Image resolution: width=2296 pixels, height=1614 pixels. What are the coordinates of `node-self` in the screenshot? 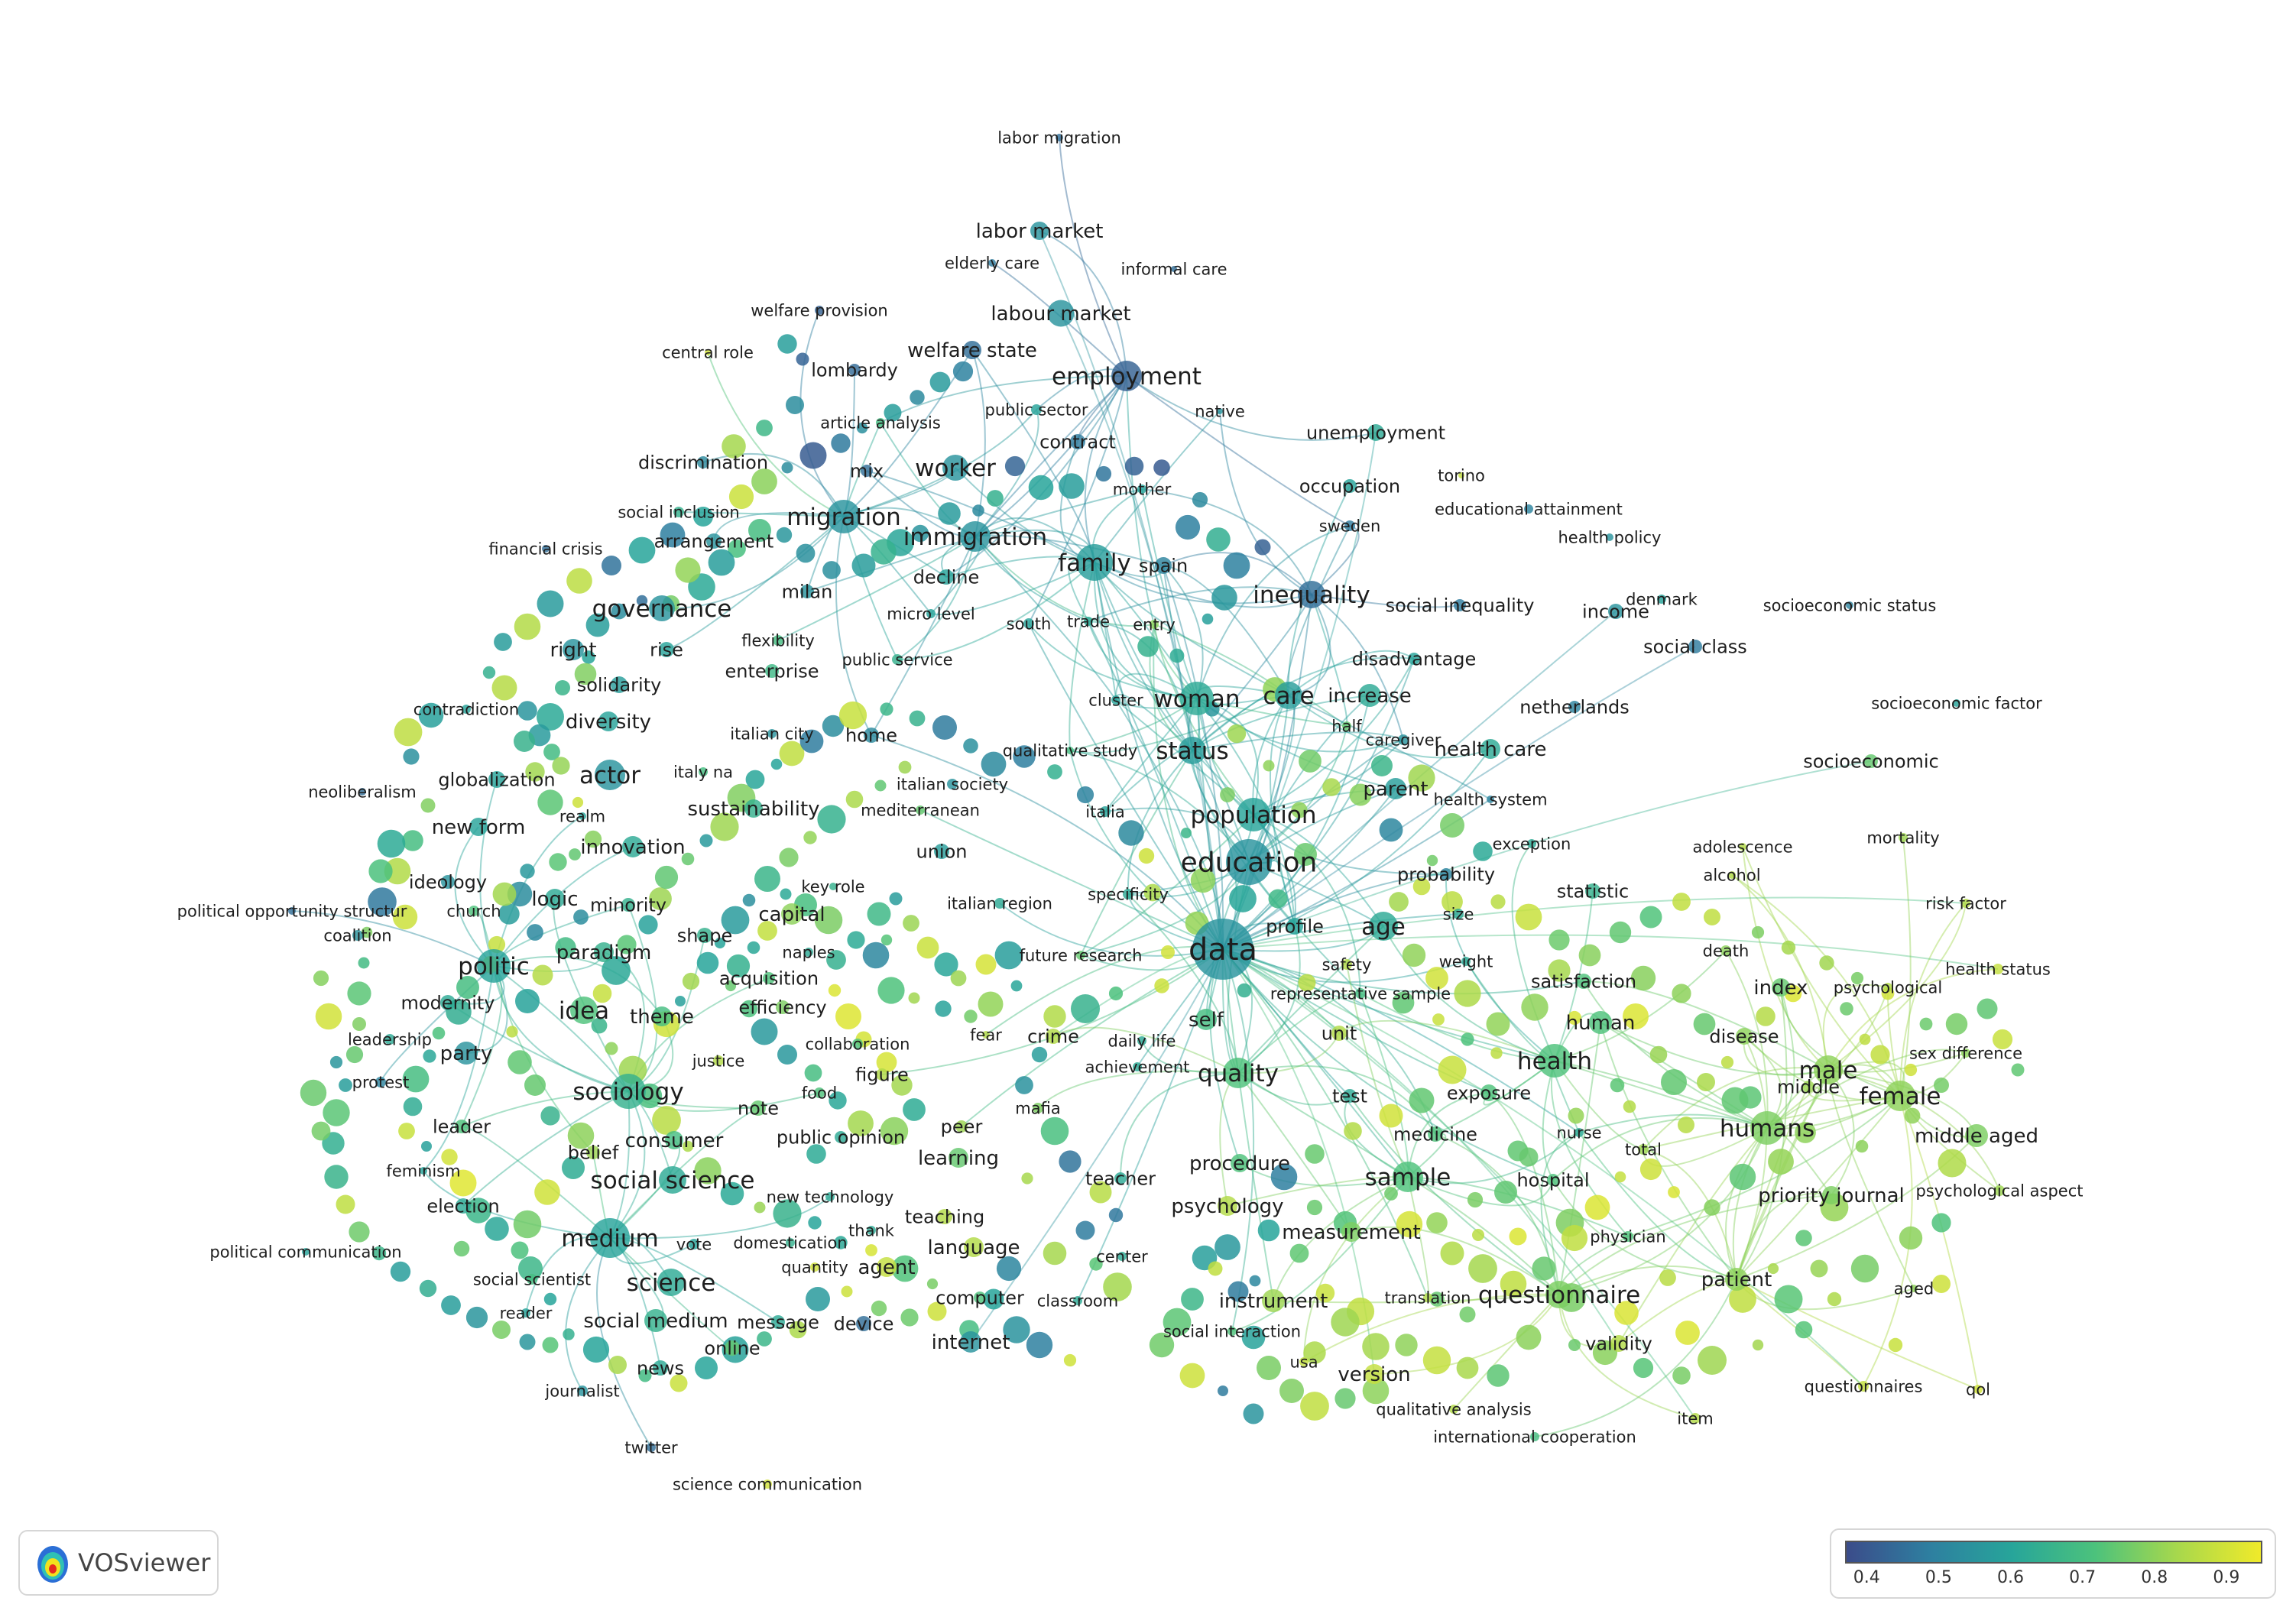 It's located at (1206, 1019).